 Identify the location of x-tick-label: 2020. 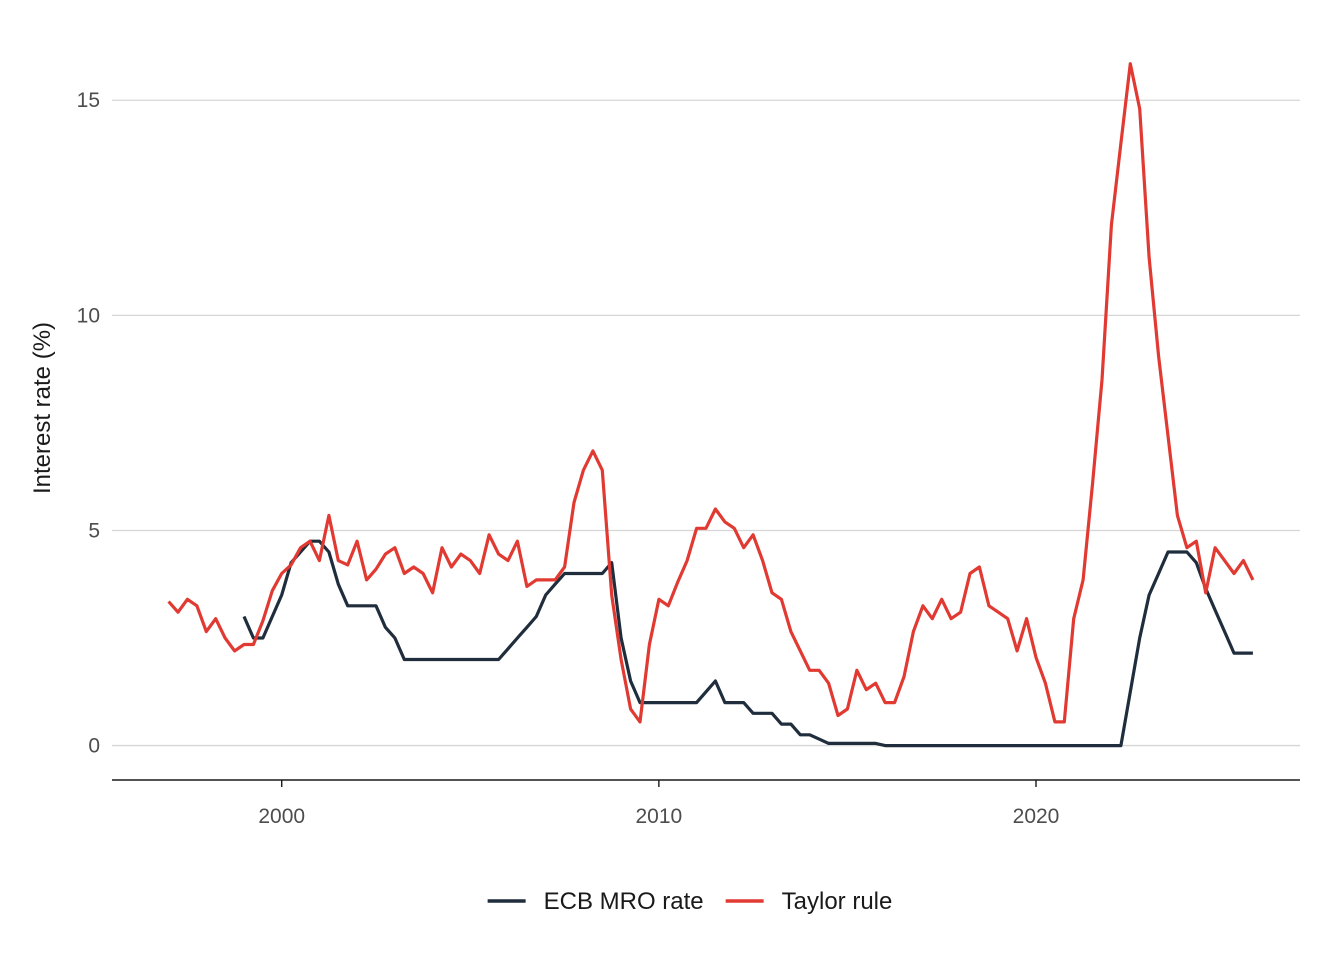
(1036, 816).